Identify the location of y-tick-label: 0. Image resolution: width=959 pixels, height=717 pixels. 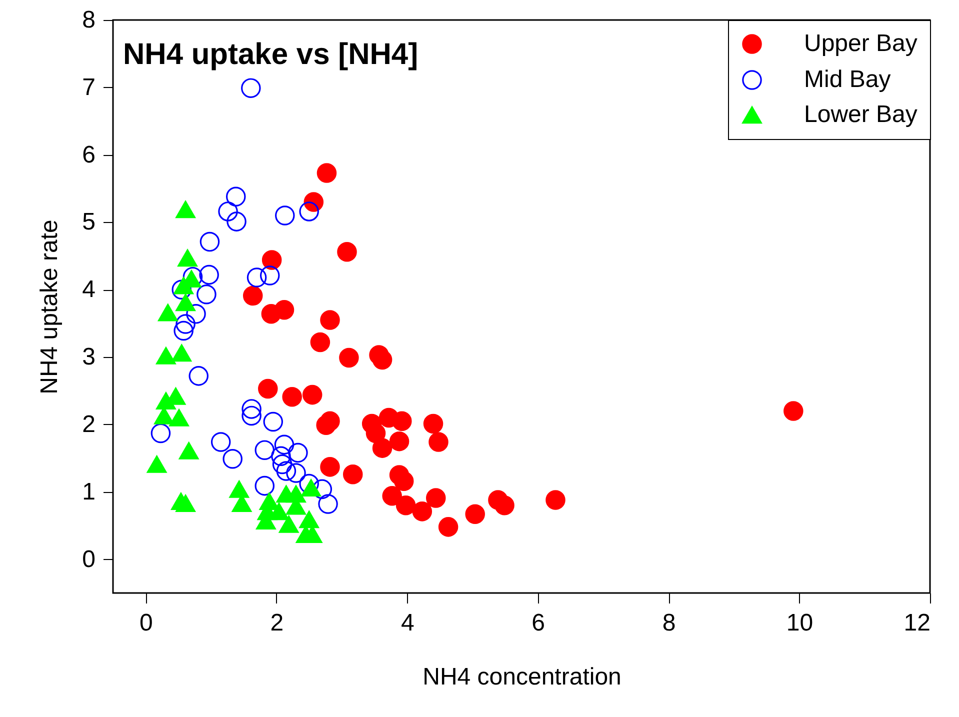
(89, 559).